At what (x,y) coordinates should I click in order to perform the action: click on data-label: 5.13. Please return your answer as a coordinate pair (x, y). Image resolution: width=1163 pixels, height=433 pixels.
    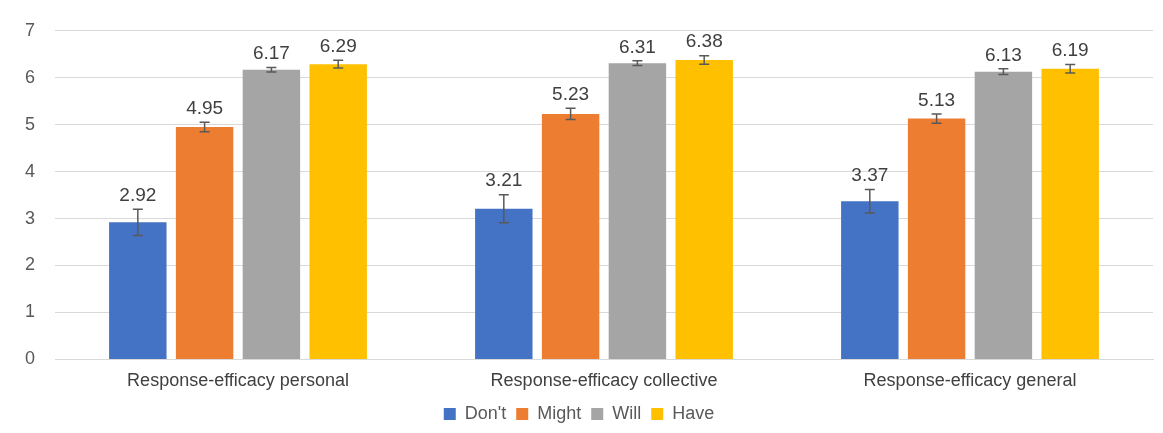
    Looking at the image, I should click on (937, 99).